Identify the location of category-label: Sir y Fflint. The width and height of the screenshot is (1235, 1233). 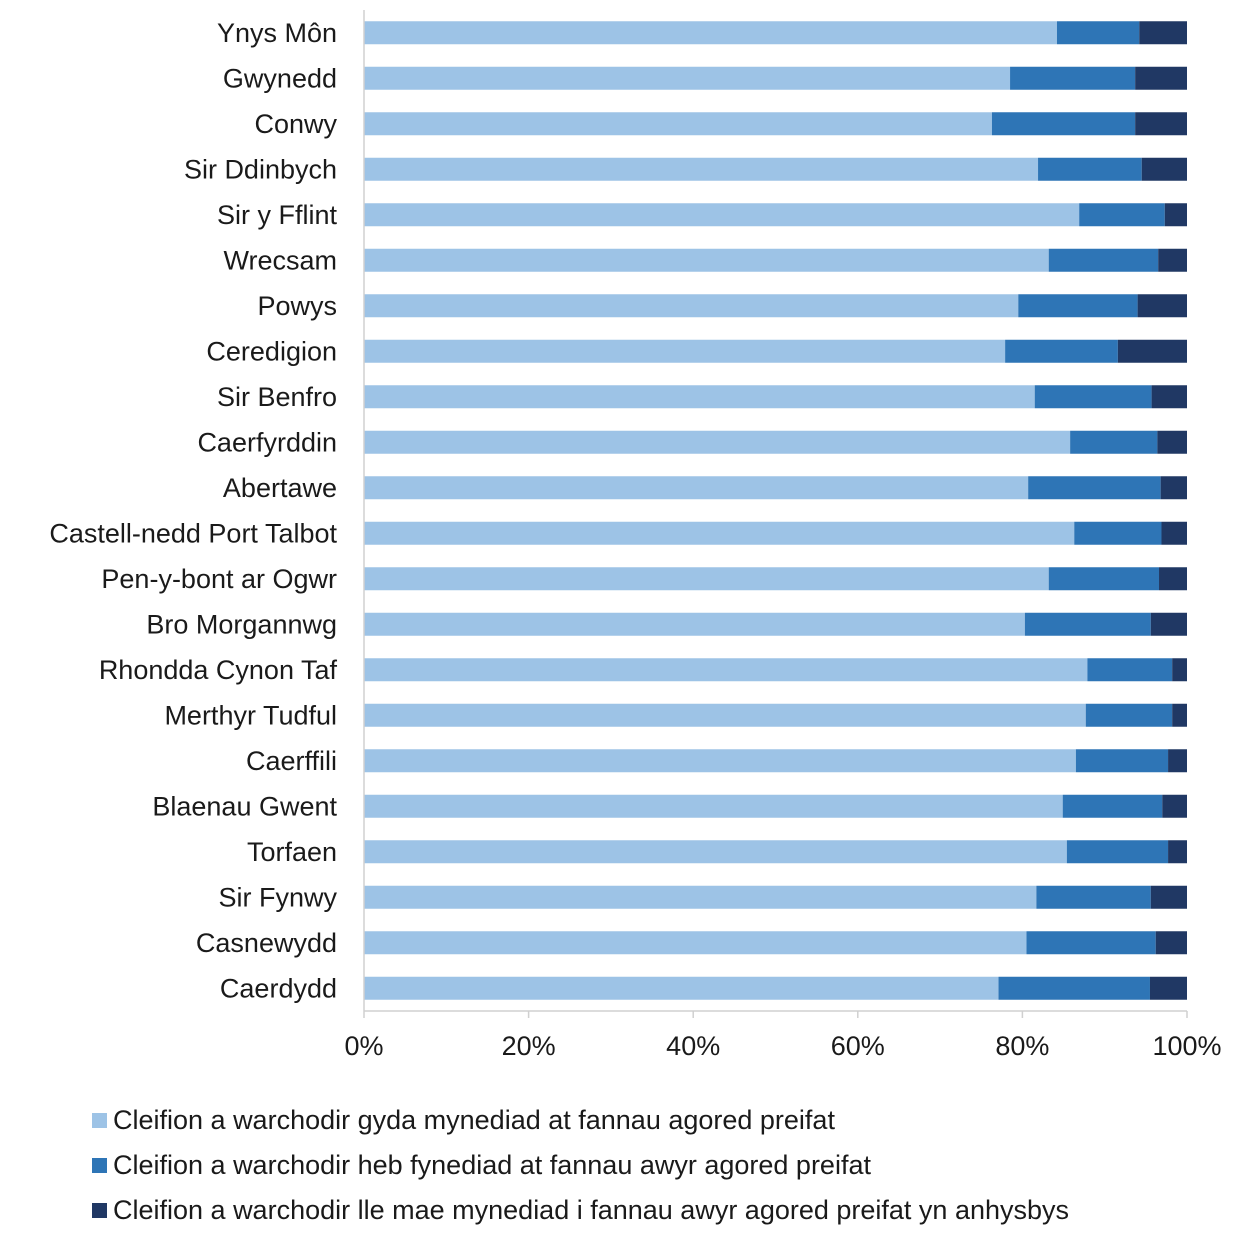
(277, 215).